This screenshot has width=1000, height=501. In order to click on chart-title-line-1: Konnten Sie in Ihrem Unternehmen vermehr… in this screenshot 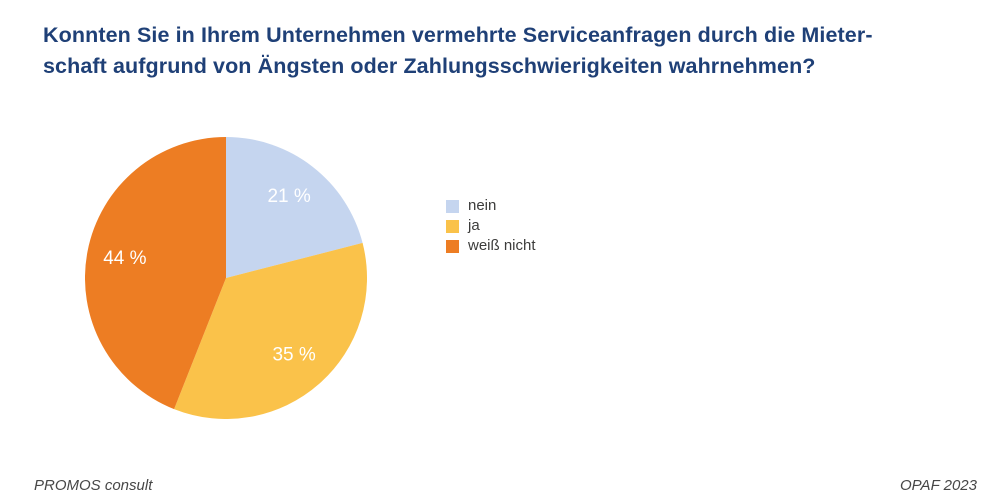, I will do `click(458, 35)`.